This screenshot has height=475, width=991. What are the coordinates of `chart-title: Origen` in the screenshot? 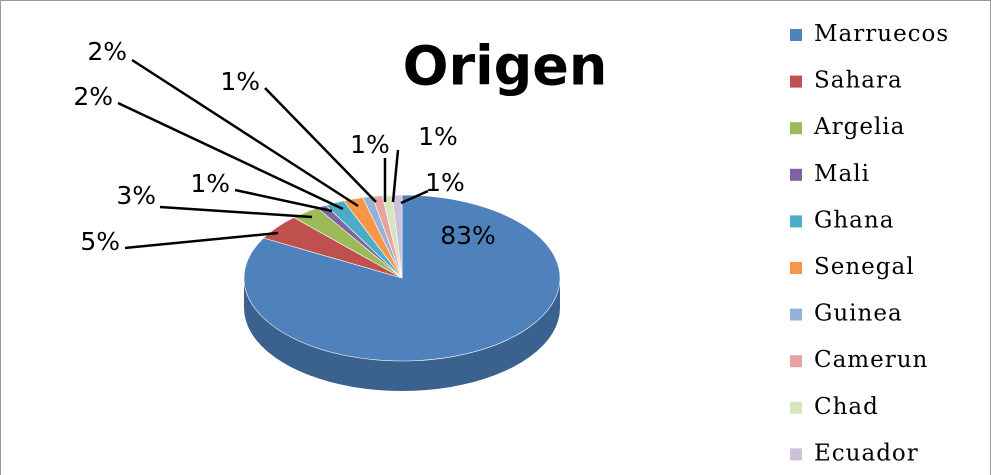 It's located at (505, 66).